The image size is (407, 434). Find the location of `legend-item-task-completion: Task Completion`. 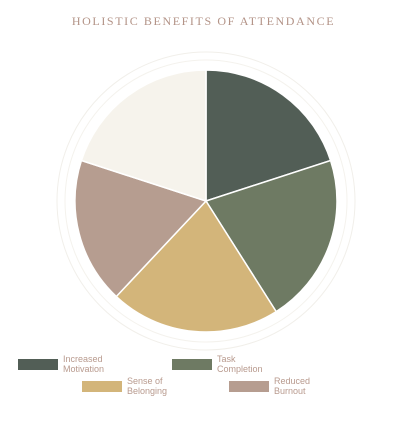

legend-item-task-completion: Task Completion is located at coordinates (223, 364).